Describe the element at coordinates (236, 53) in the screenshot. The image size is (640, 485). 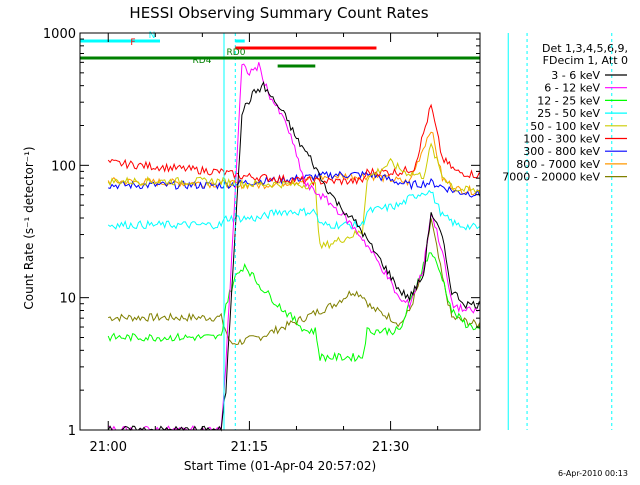
I see `flag-label-rd0: RD0` at that location.